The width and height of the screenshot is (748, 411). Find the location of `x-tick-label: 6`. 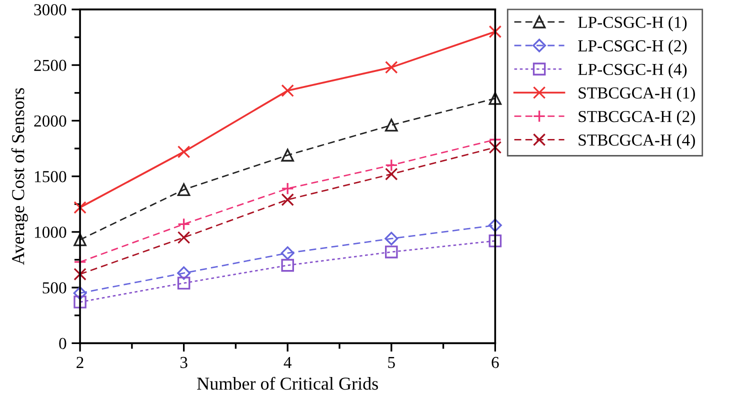

x-tick-label: 6 is located at coordinates (495, 362).